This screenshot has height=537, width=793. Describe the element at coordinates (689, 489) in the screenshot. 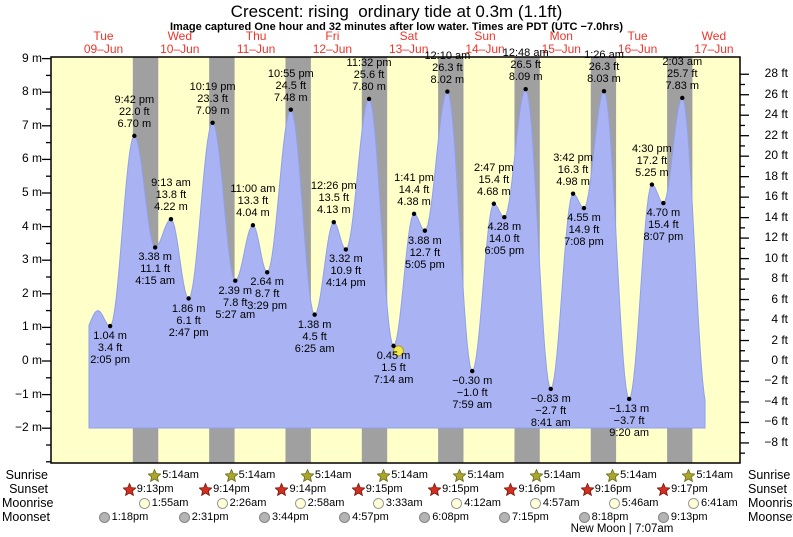

I see `astro-time: 9:17pm` at that location.